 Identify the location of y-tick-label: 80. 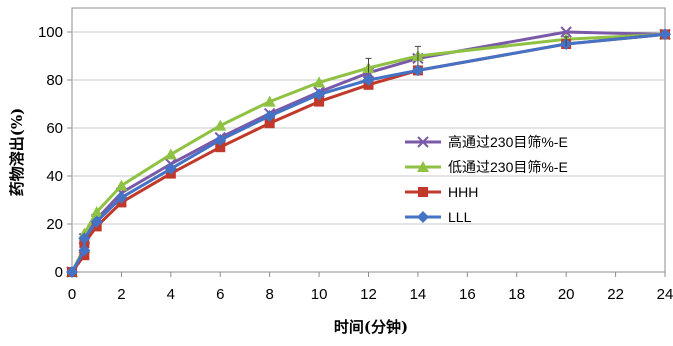
(54, 80).